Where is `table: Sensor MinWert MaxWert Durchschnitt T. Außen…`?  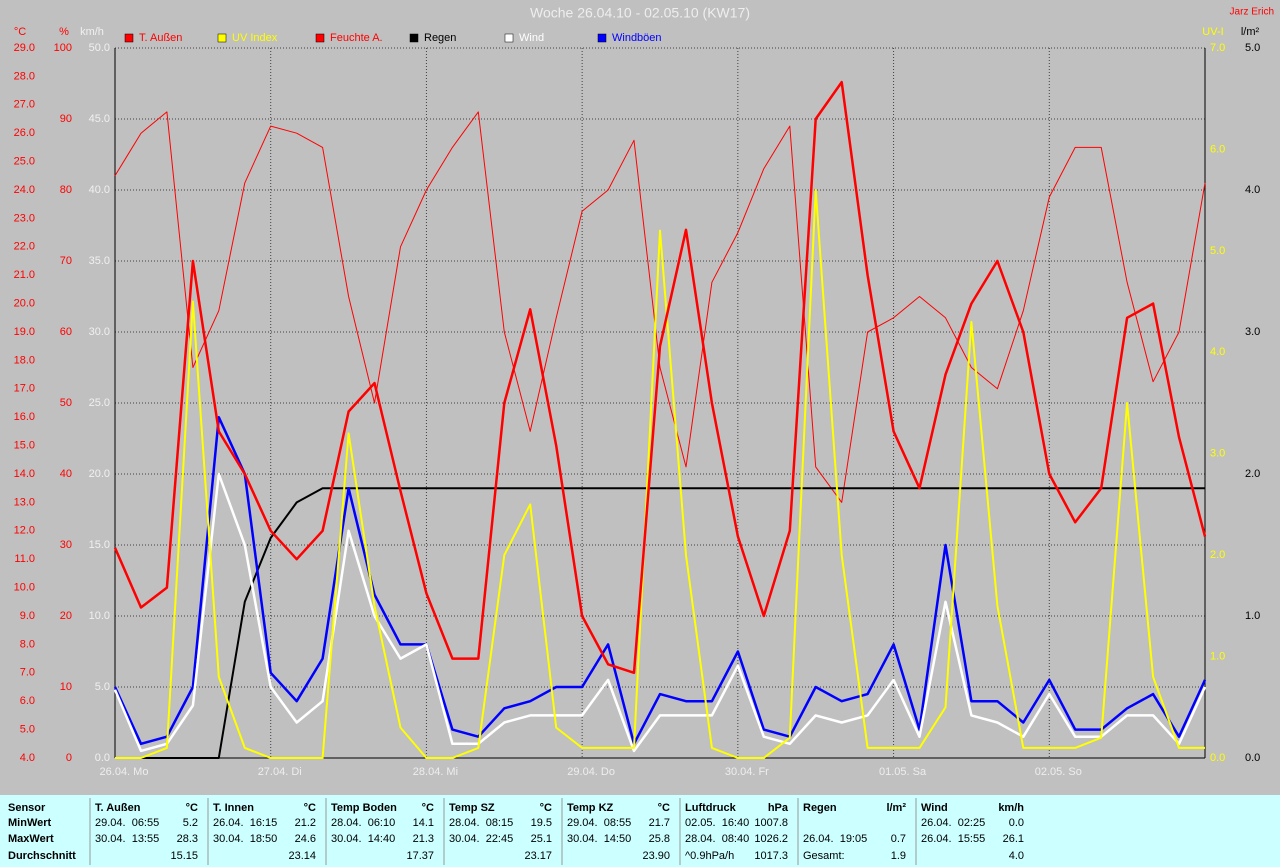 table: Sensor MinWert MaxWert Durchschnitt T. Außen… is located at coordinates (516, 831).